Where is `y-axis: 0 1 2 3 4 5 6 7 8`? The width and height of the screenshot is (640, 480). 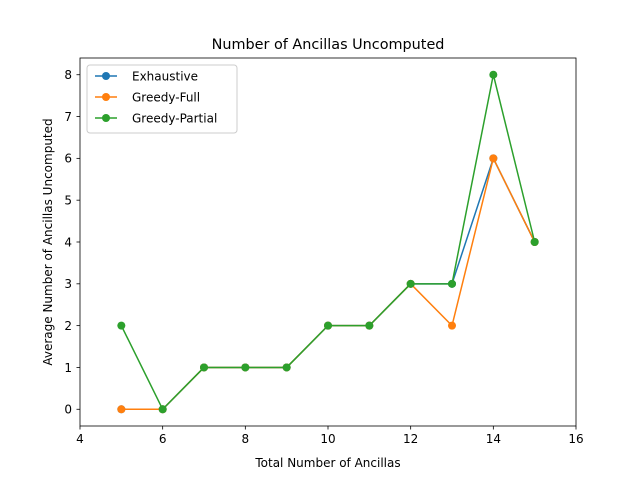
y-axis: 0 1 2 3 4 5 6 7 8 is located at coordinates (72, 242).